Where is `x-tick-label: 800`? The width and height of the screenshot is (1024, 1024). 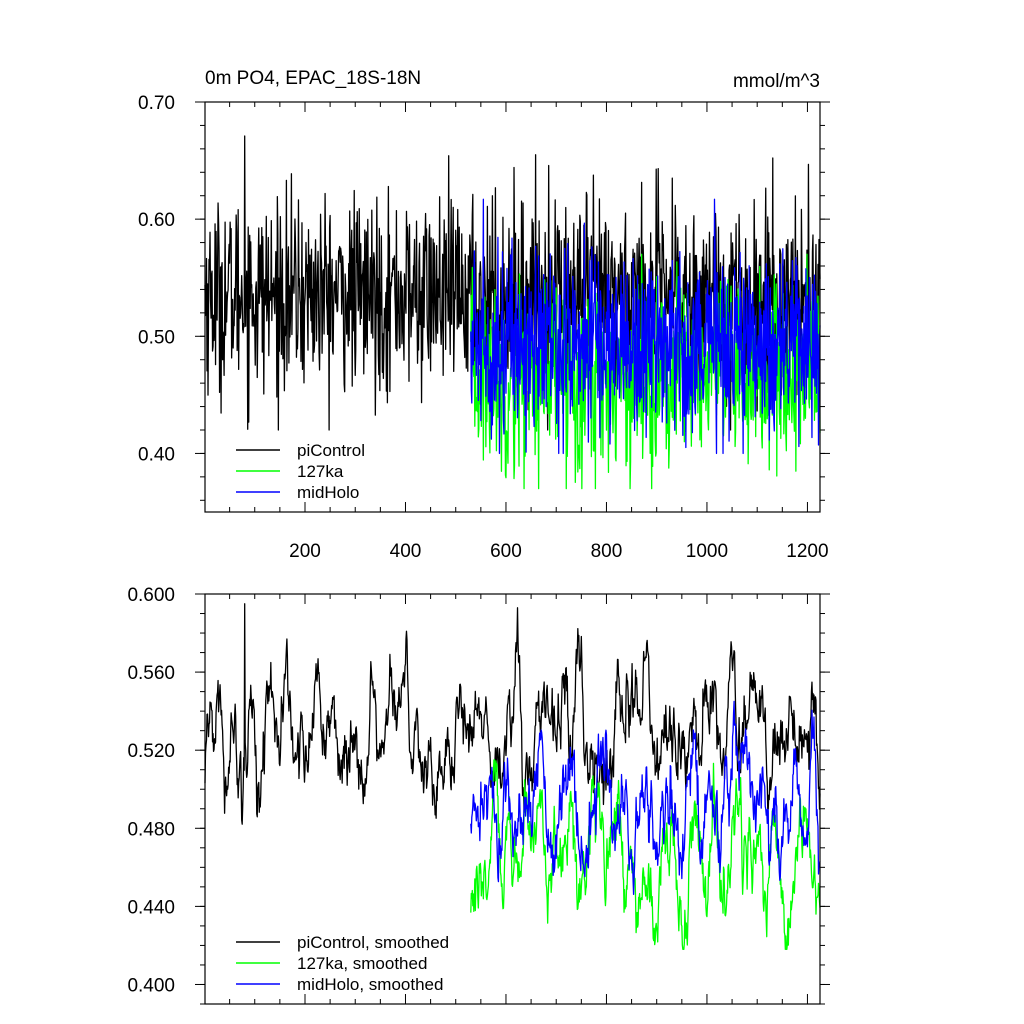
x-tick-label: 800 is located at coordinates (607, 551).